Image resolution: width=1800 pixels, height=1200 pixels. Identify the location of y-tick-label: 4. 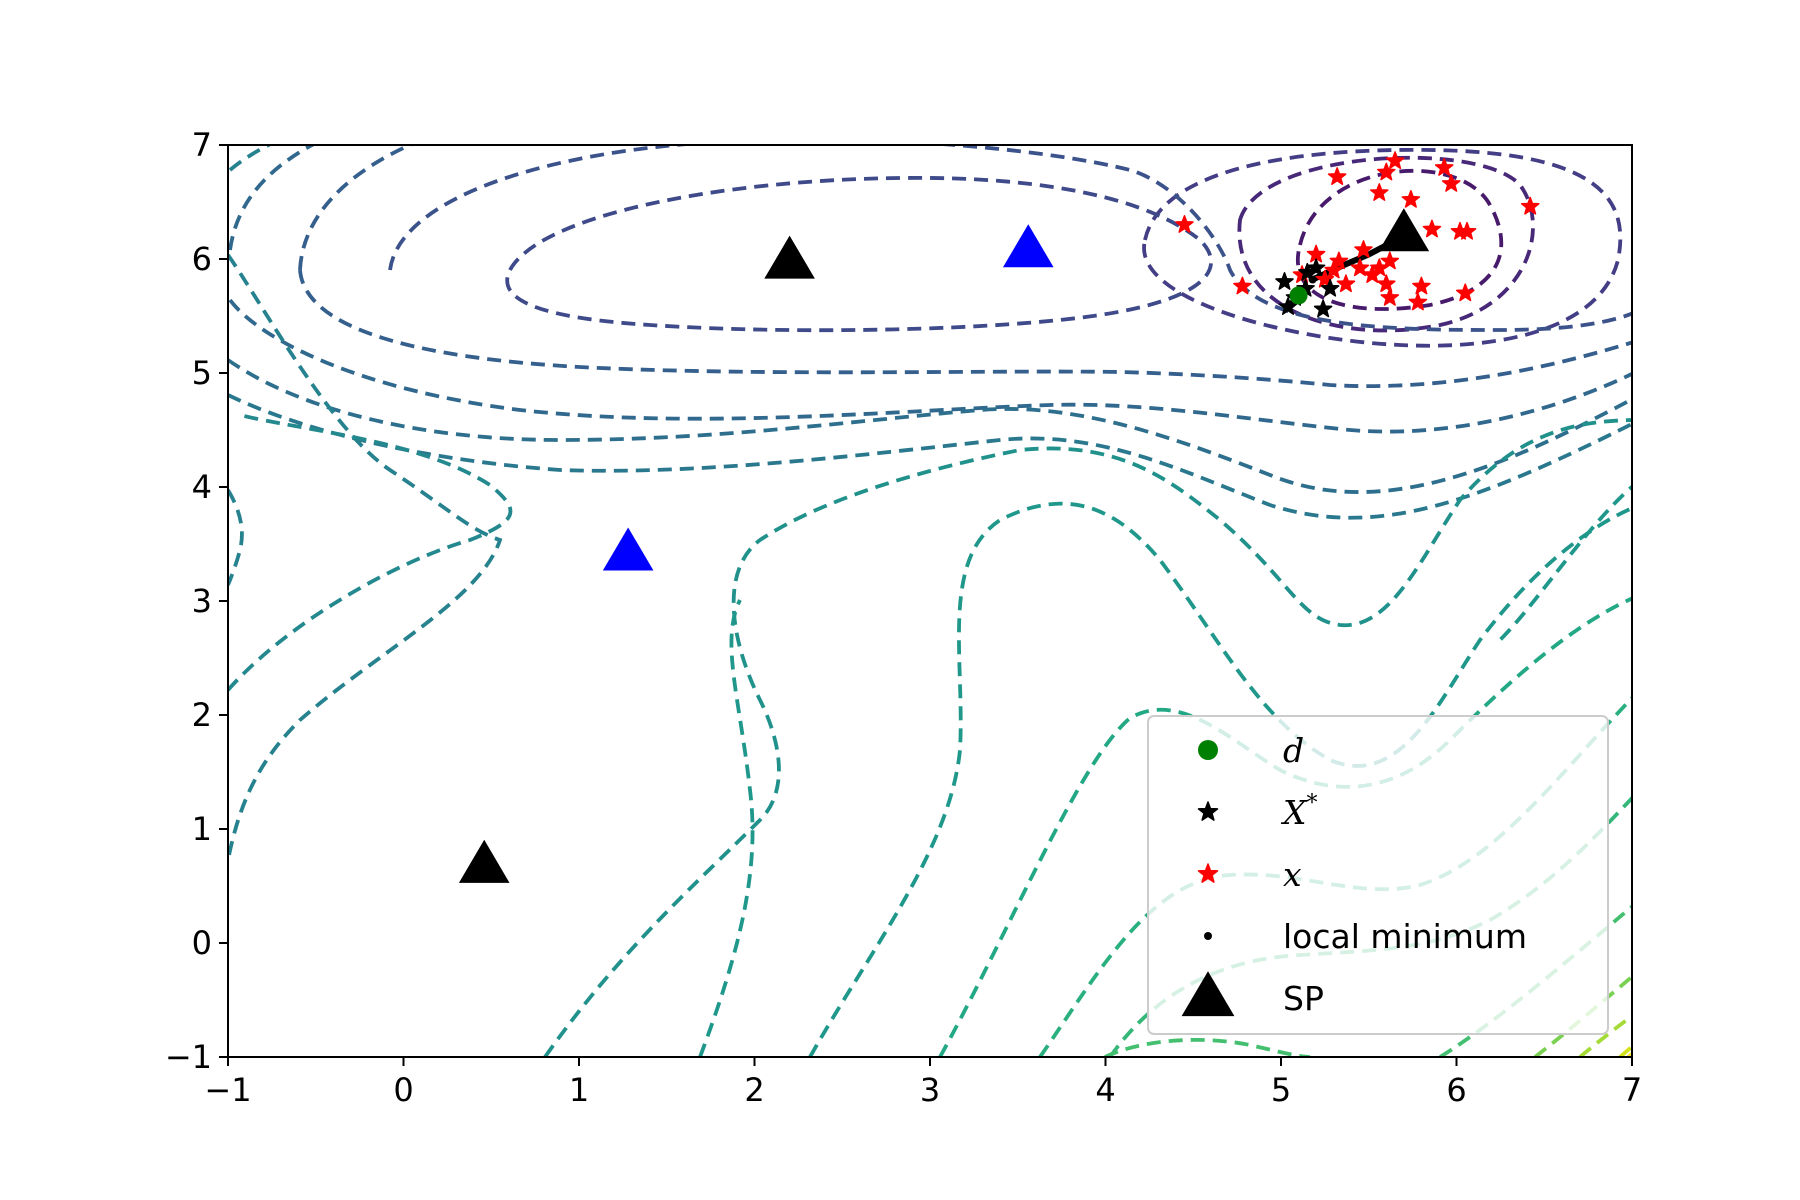
(202, 487).